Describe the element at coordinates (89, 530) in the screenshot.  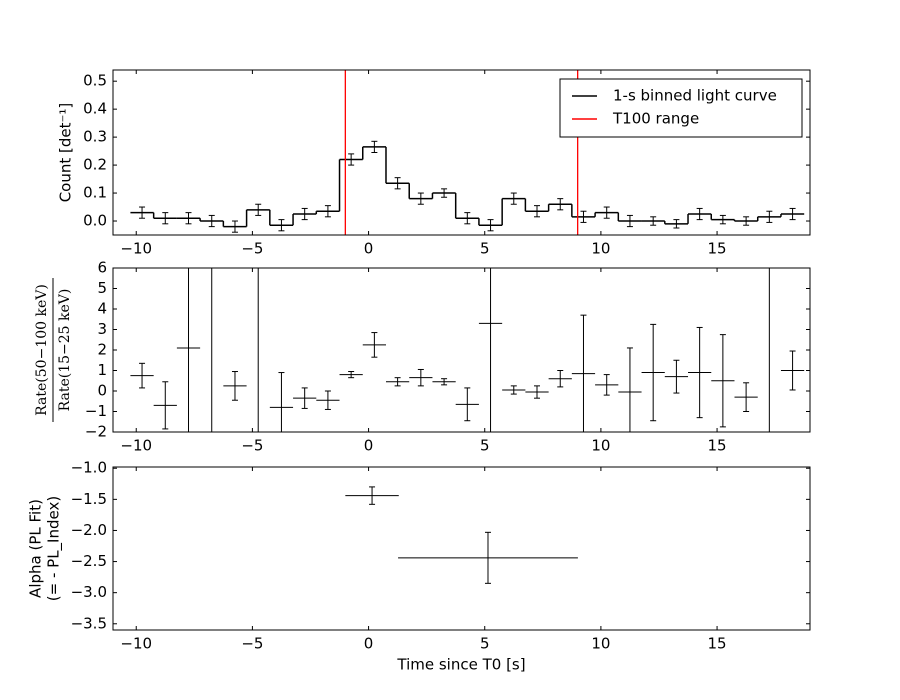
I see `y-tick-label: −2.0` at that location.